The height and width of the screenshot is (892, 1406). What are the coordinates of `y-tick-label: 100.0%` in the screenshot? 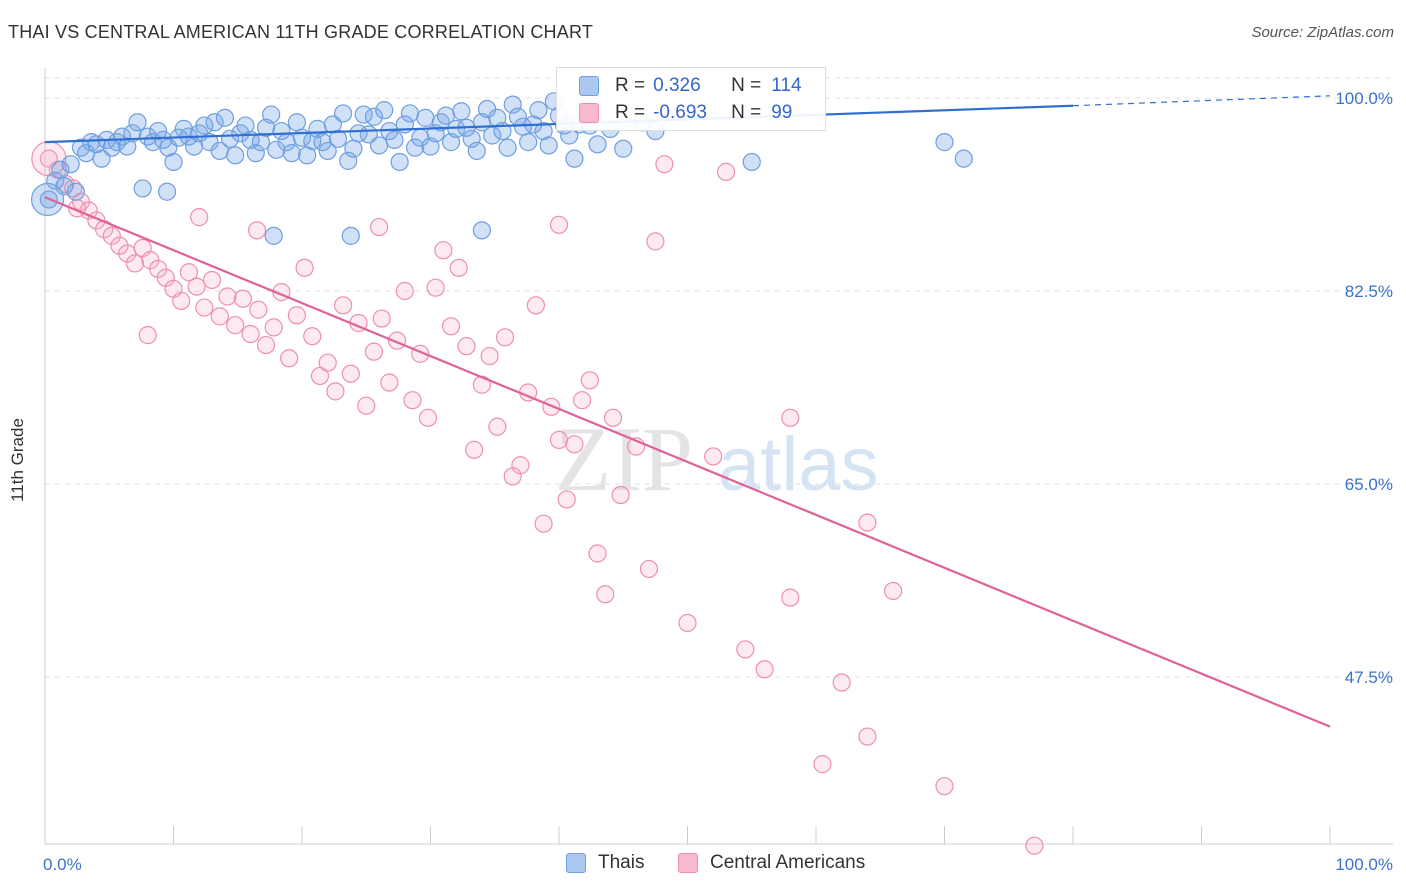 It's located at (1364, 98).